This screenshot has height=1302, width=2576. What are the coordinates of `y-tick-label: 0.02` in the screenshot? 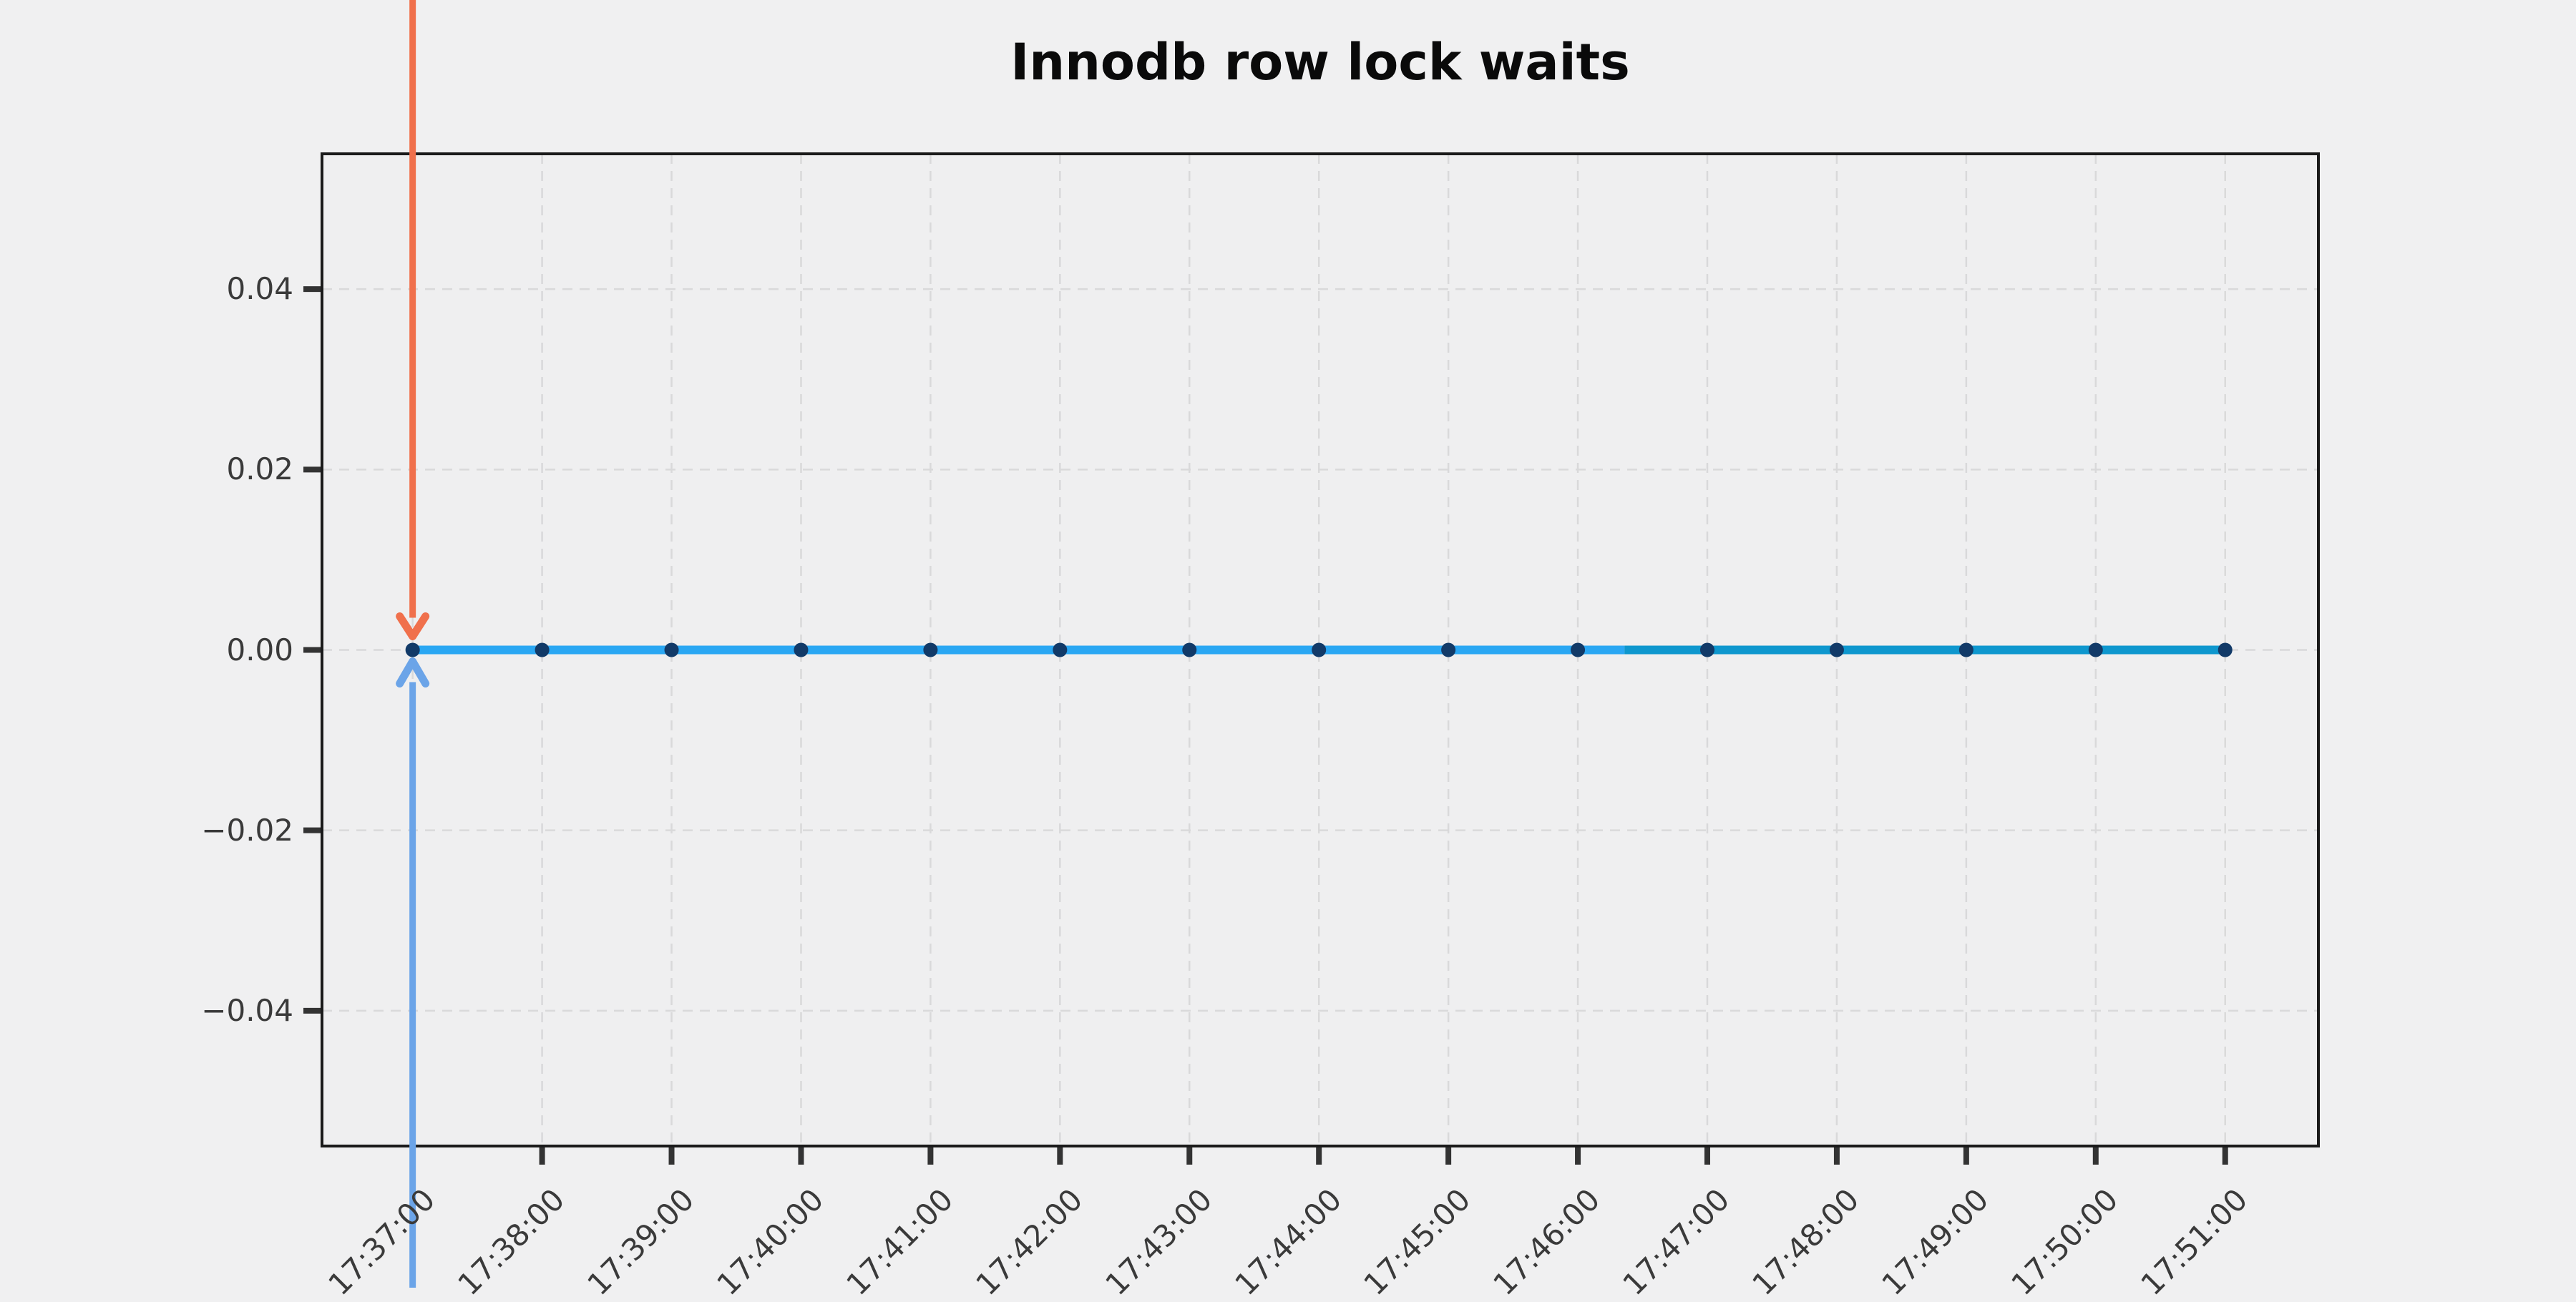 It's located at (259, 469).